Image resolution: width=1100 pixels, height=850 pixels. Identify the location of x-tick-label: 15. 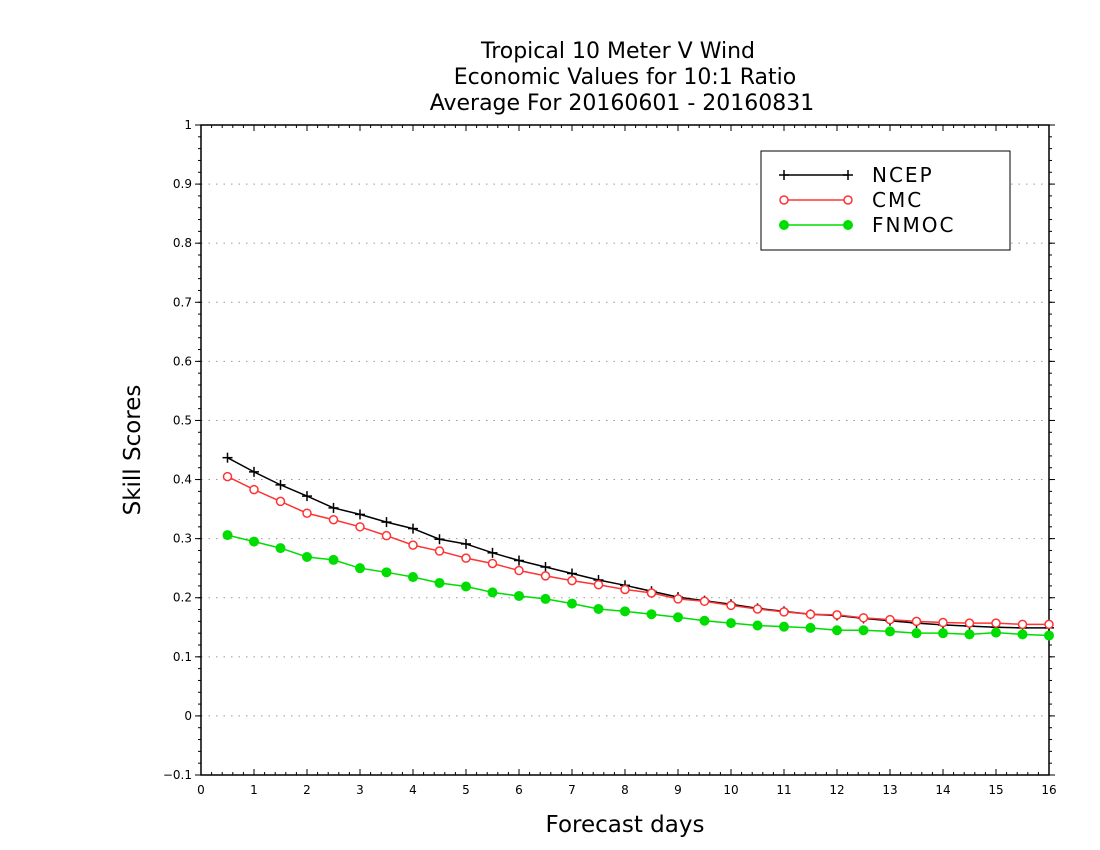
(995, 790).